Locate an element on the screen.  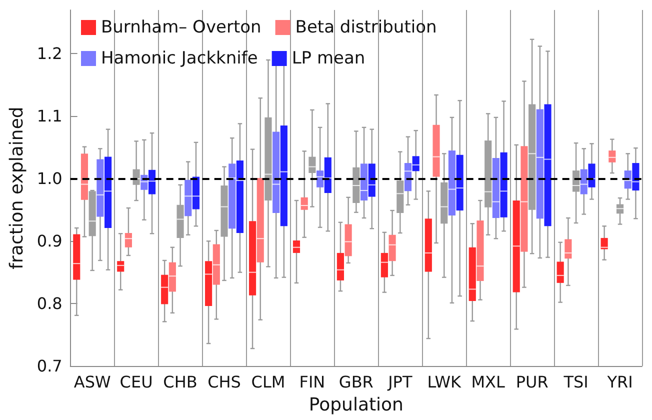
y-axis-title: fraction explained is located at coordinates (17, 188).